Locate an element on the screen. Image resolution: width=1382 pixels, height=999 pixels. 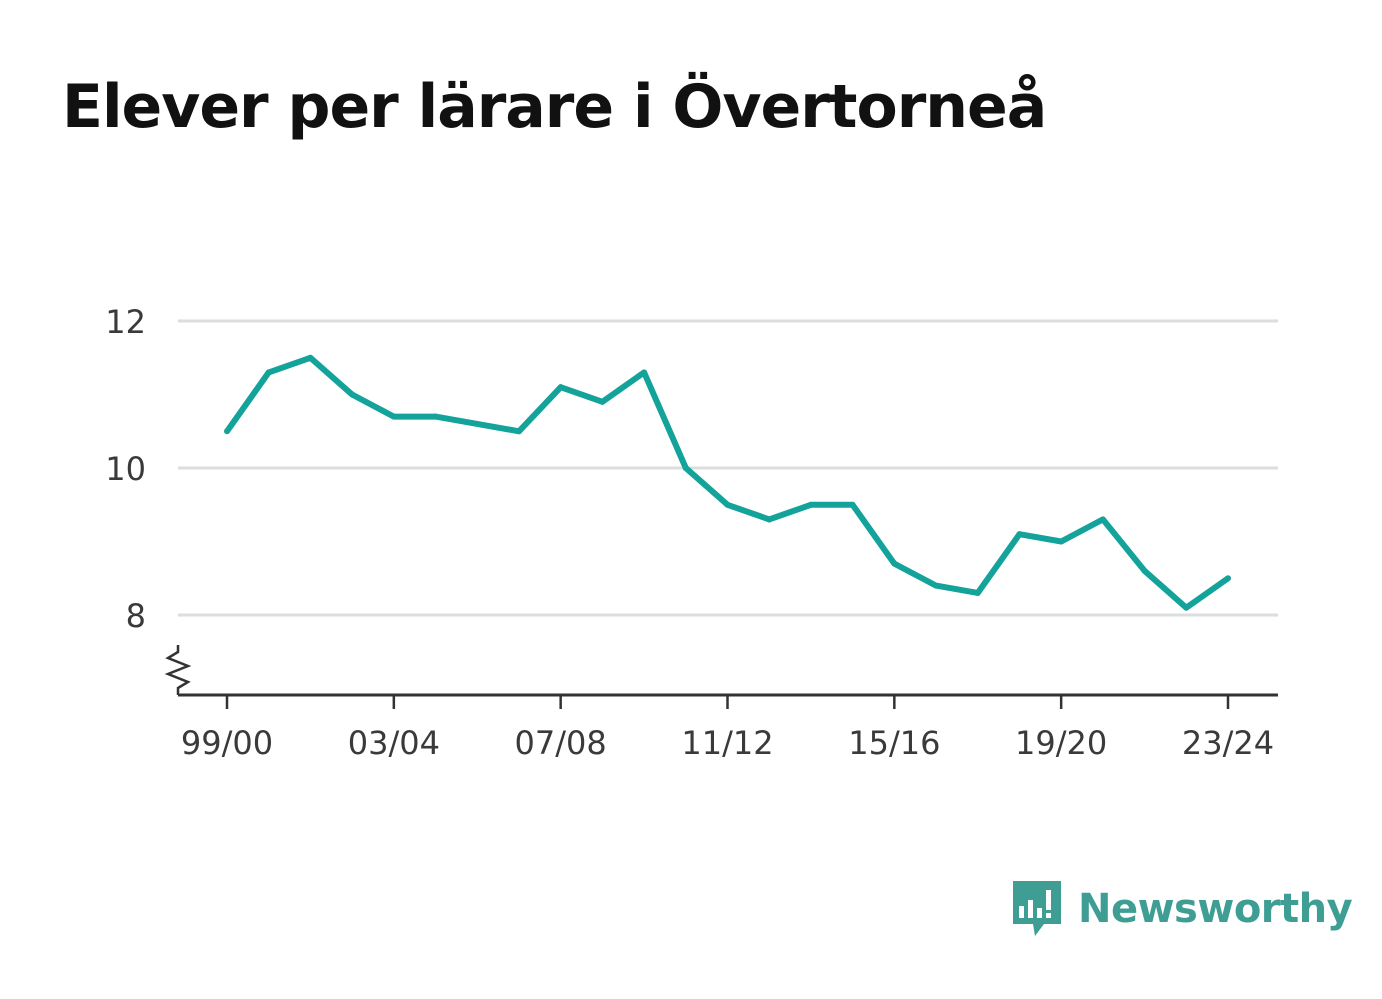
y-tick-label: 12 is located at coordinates (125, 322).